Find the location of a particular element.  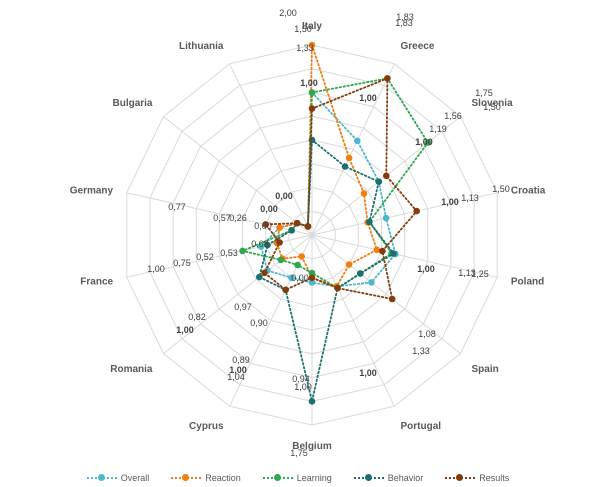

series-line is located at coordinates (326, 166).